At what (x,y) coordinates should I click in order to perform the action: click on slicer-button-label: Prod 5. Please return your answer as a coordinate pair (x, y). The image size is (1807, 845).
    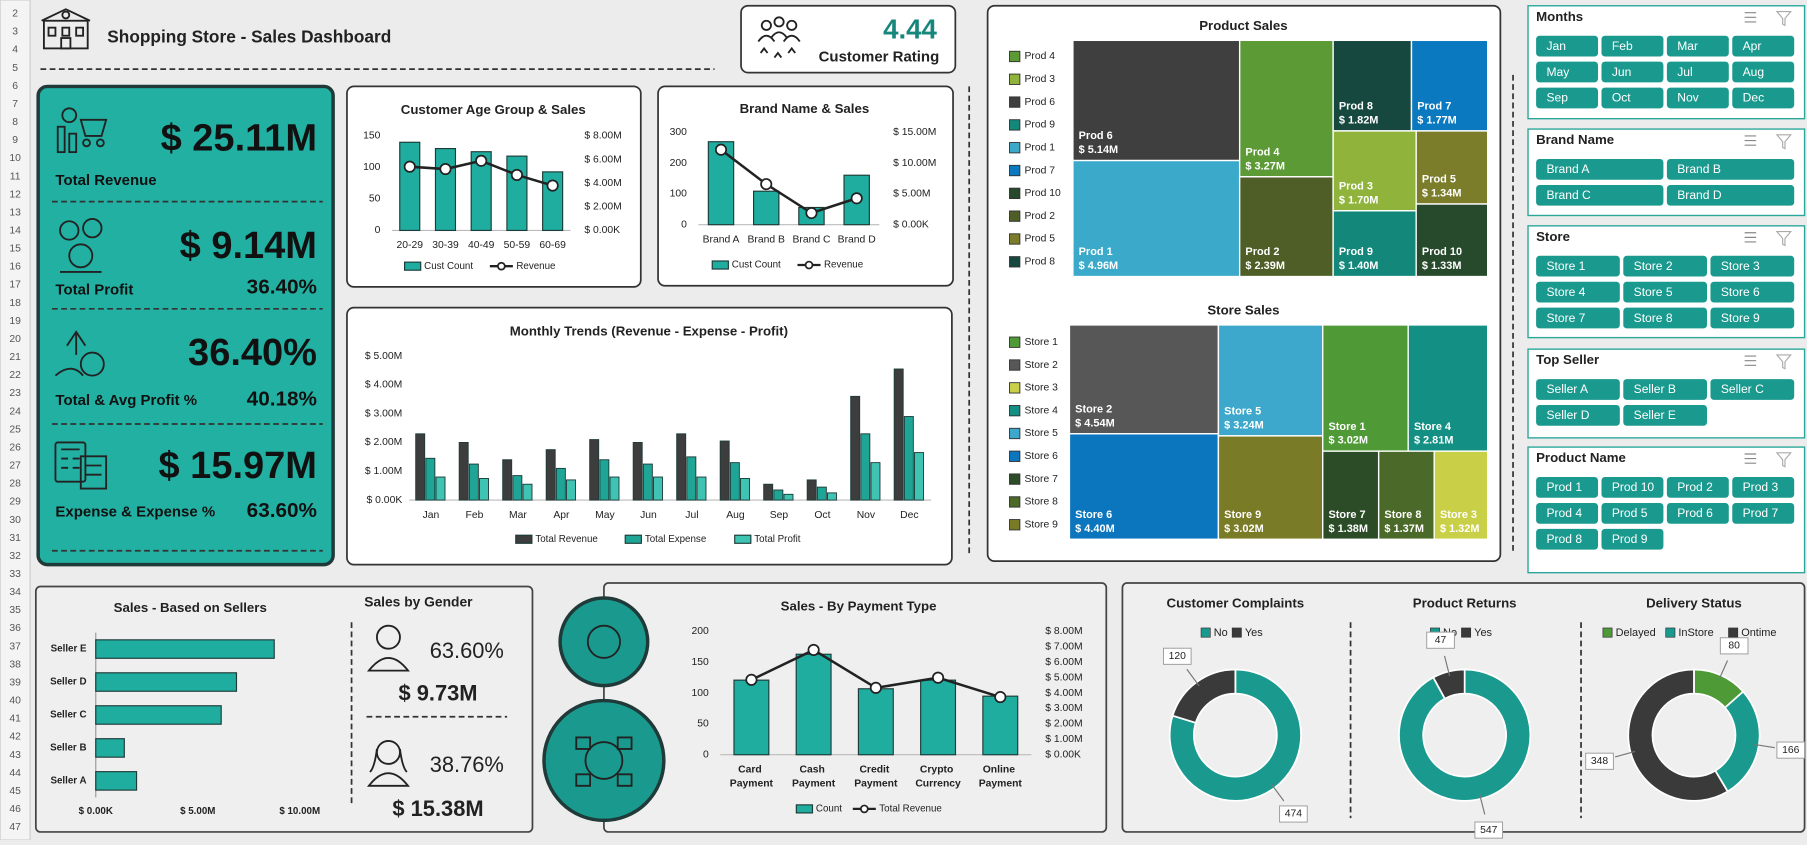
    Looking at the image, I should click on (1630, 513).